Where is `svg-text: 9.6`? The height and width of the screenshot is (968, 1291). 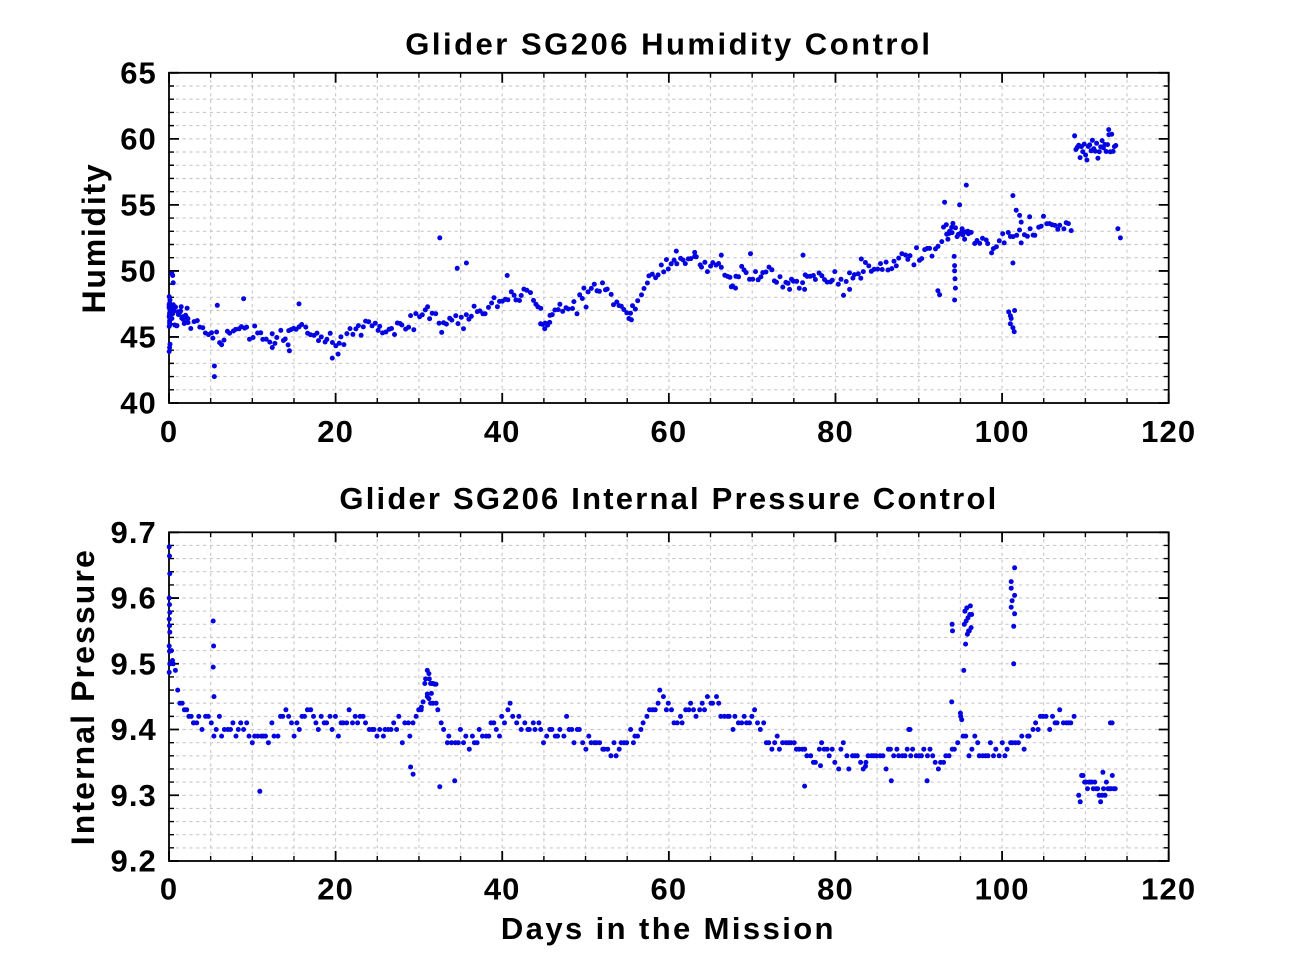 svg-text: 9.6 is located at coordinates (133, 598).